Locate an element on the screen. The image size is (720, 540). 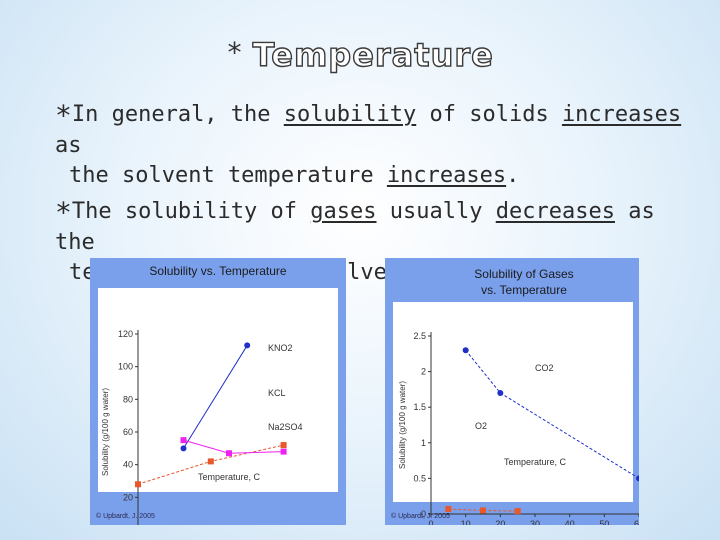
series-line-kno2 is located at coordinates (215, 397).